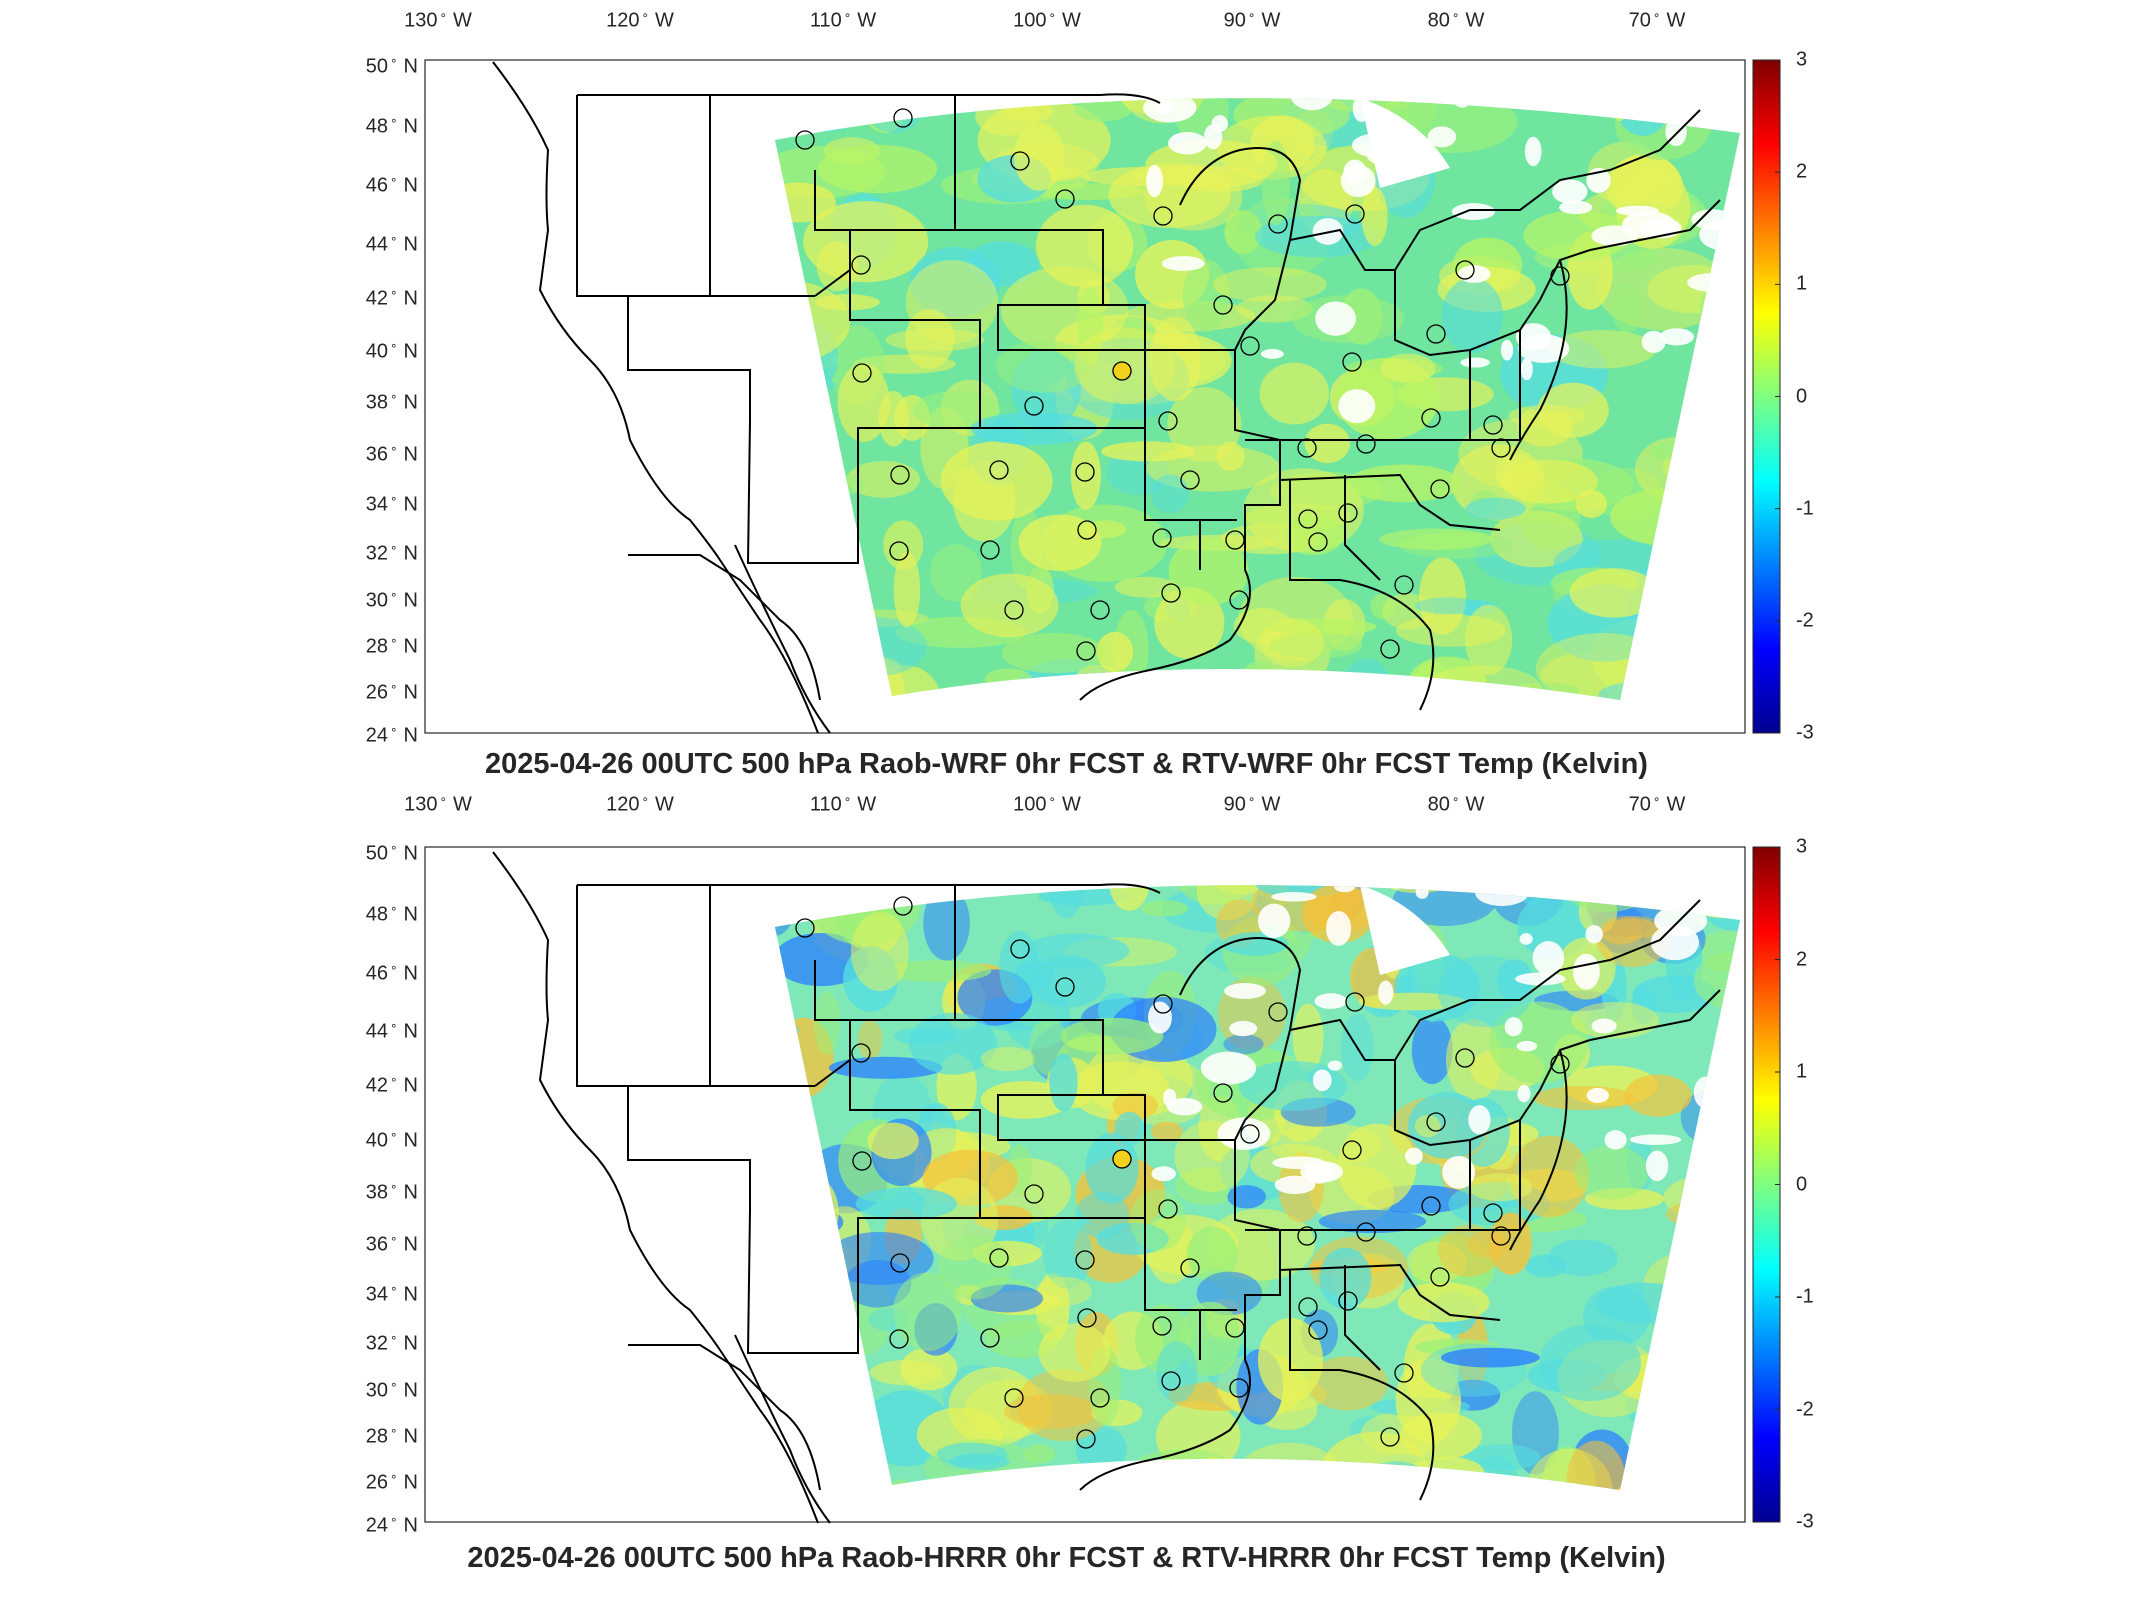  I want to click on colorbar-tick-label: -1, so click(1805, 1296).